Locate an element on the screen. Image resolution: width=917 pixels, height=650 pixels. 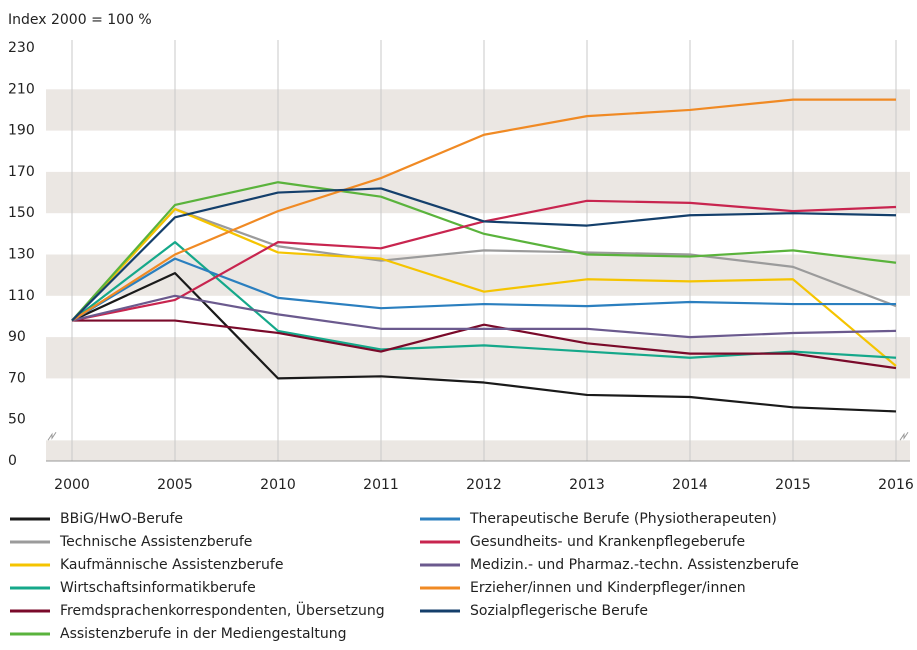
legend-label: Gesundheits- und Krankenpflegeberufe is located at coordinates (607, 542).